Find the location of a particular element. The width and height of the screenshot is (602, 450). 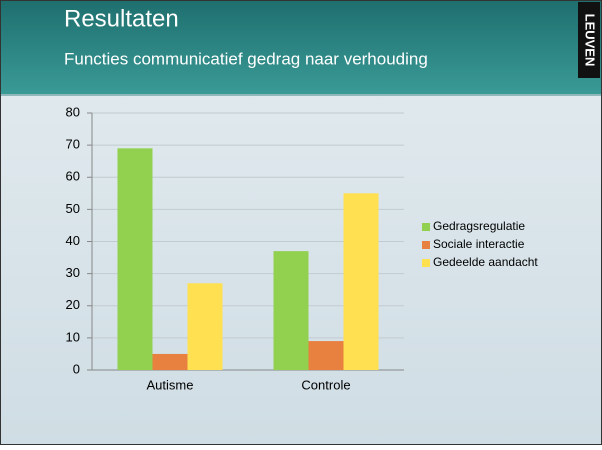

y-tick-label: 70 is located at coordinates (73, 144).